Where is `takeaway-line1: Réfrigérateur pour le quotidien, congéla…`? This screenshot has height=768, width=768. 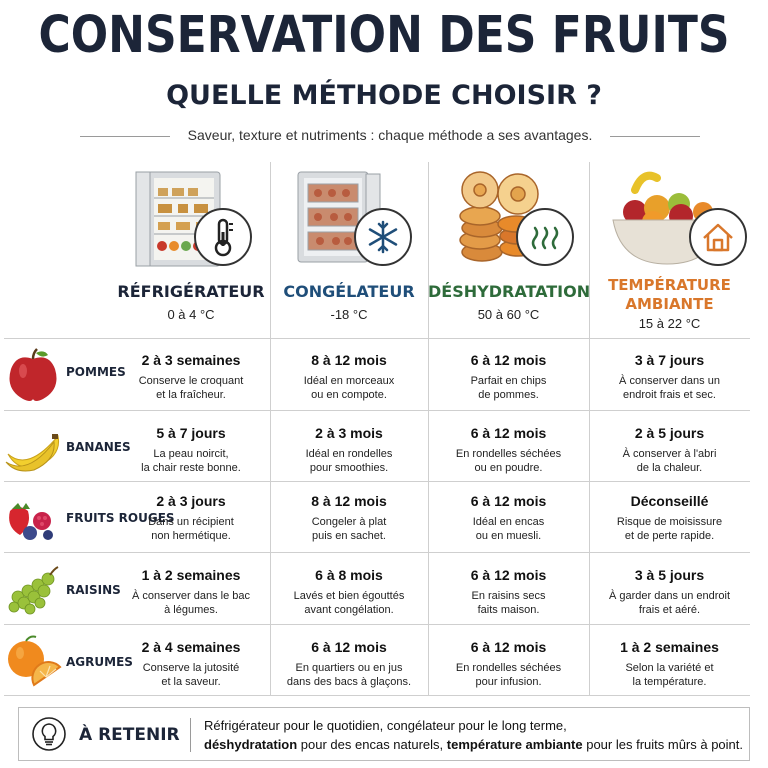
takeaway-line1: Réfrigérateur pour le quotidien, congéla… is located at coordinates (385, 725).